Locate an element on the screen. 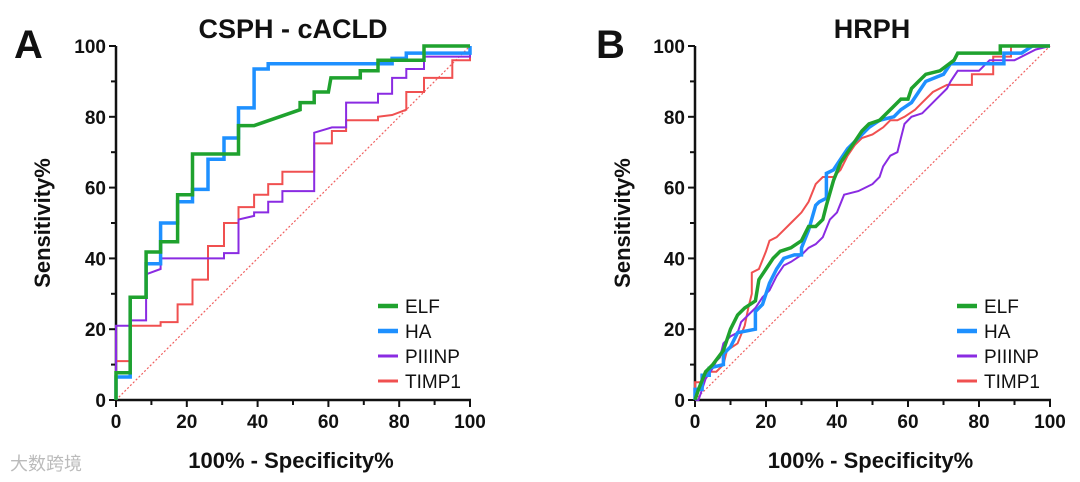 The width and height of the screenshot is (1080, 482). chart-title: HRPH is located at coordinates (872, 29).